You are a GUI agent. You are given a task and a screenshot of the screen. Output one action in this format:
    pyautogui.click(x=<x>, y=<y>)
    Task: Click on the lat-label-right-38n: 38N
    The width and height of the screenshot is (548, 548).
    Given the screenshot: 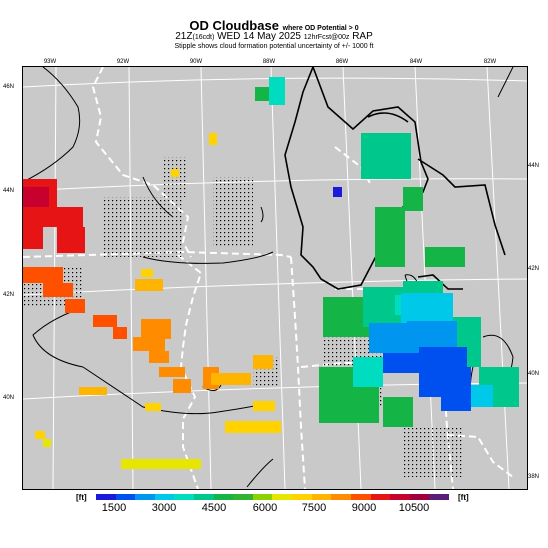 What is the action you would take?
    pyautogui.click(x=534, y=477)
    